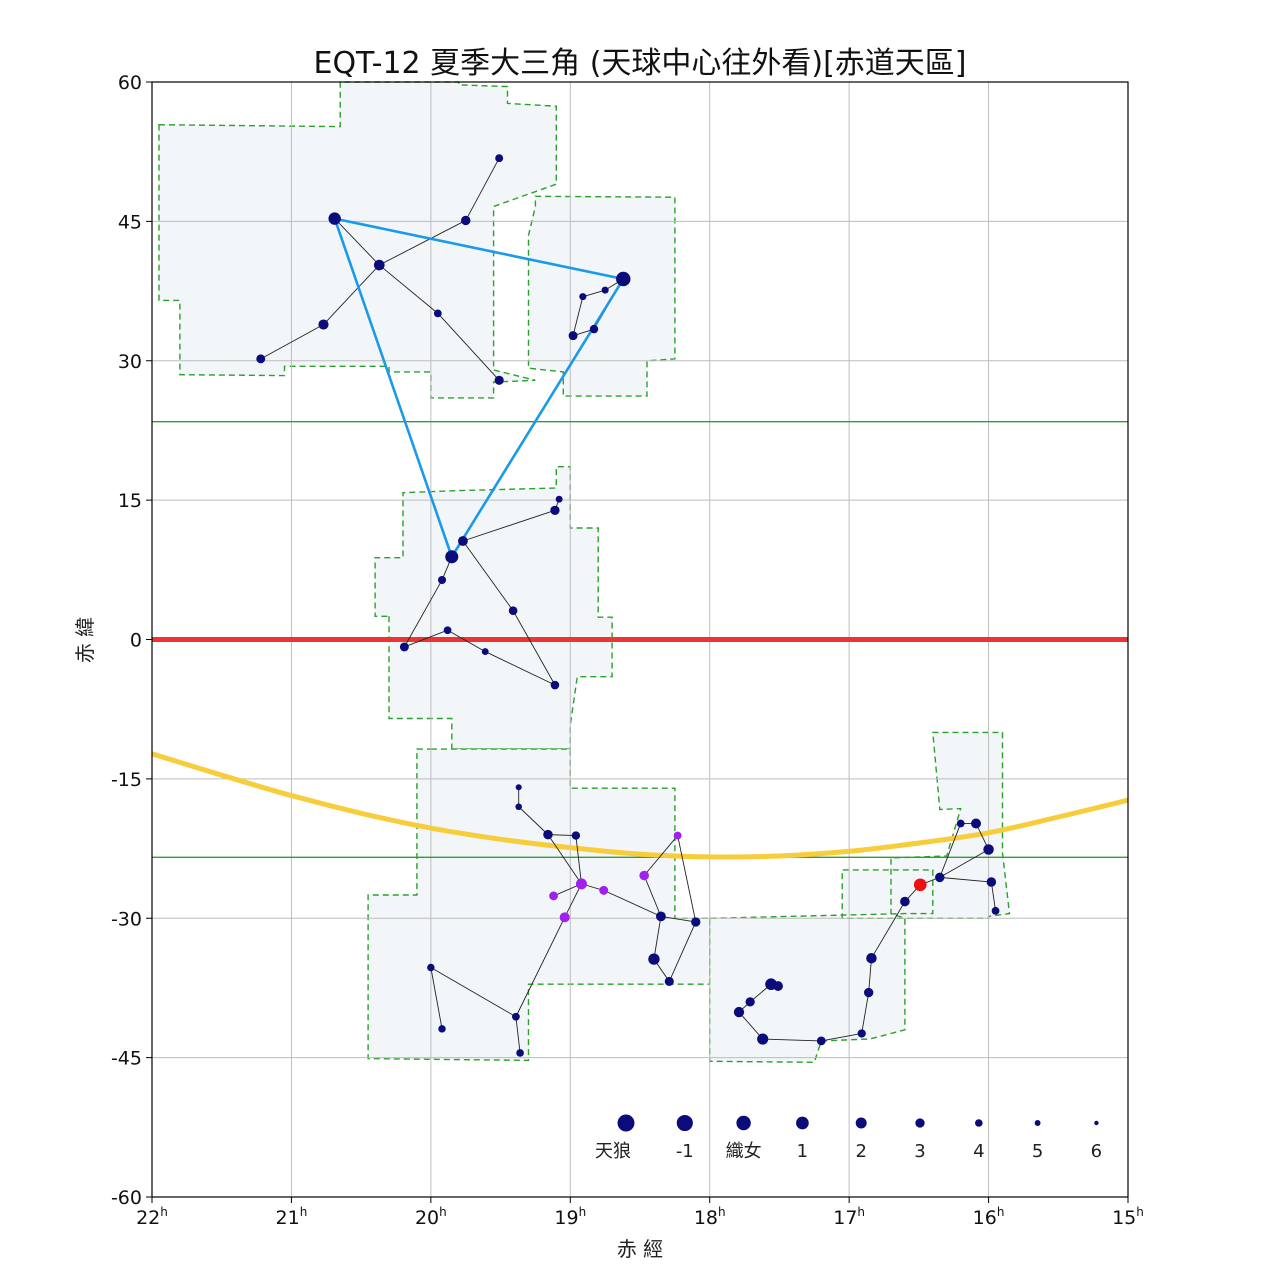 The image size is (1280, 1280). Describe the element at coordinates (849, 1217) in the screenshot. I see `x-tick-label: 17h` at that location.